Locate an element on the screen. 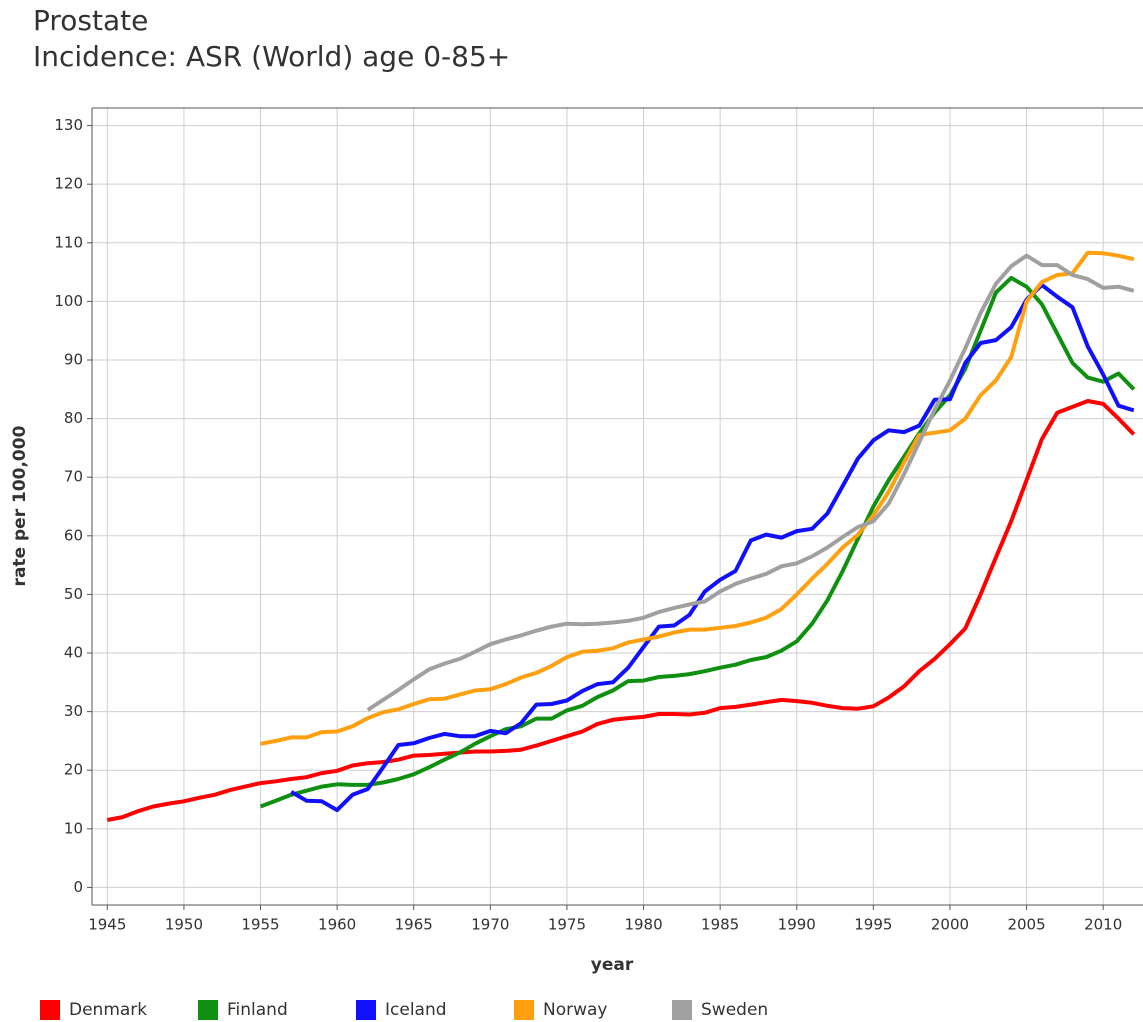 The height and width of the screenshot is (1022, 1143). x-tick-label: 1950 is located at coordinates (184, 925).